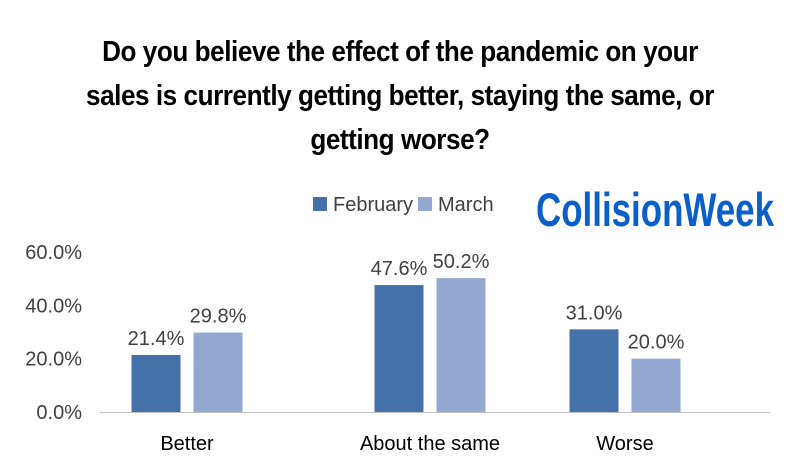  I want to click on legend-label: February, so click(373, 205).